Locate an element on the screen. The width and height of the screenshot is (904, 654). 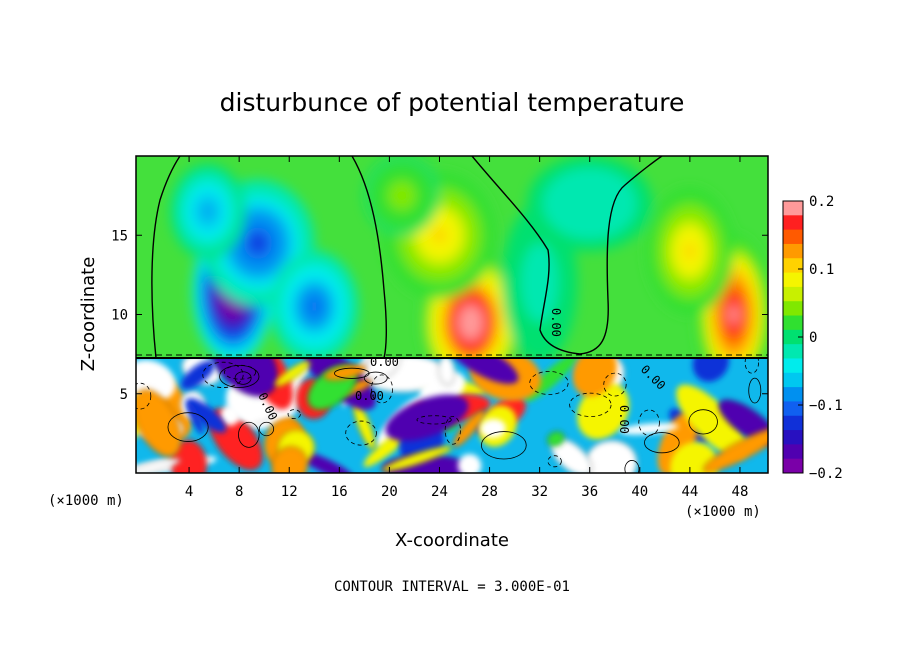
y-axis-label: Z-coordinate is located at coordinates (88, 314).